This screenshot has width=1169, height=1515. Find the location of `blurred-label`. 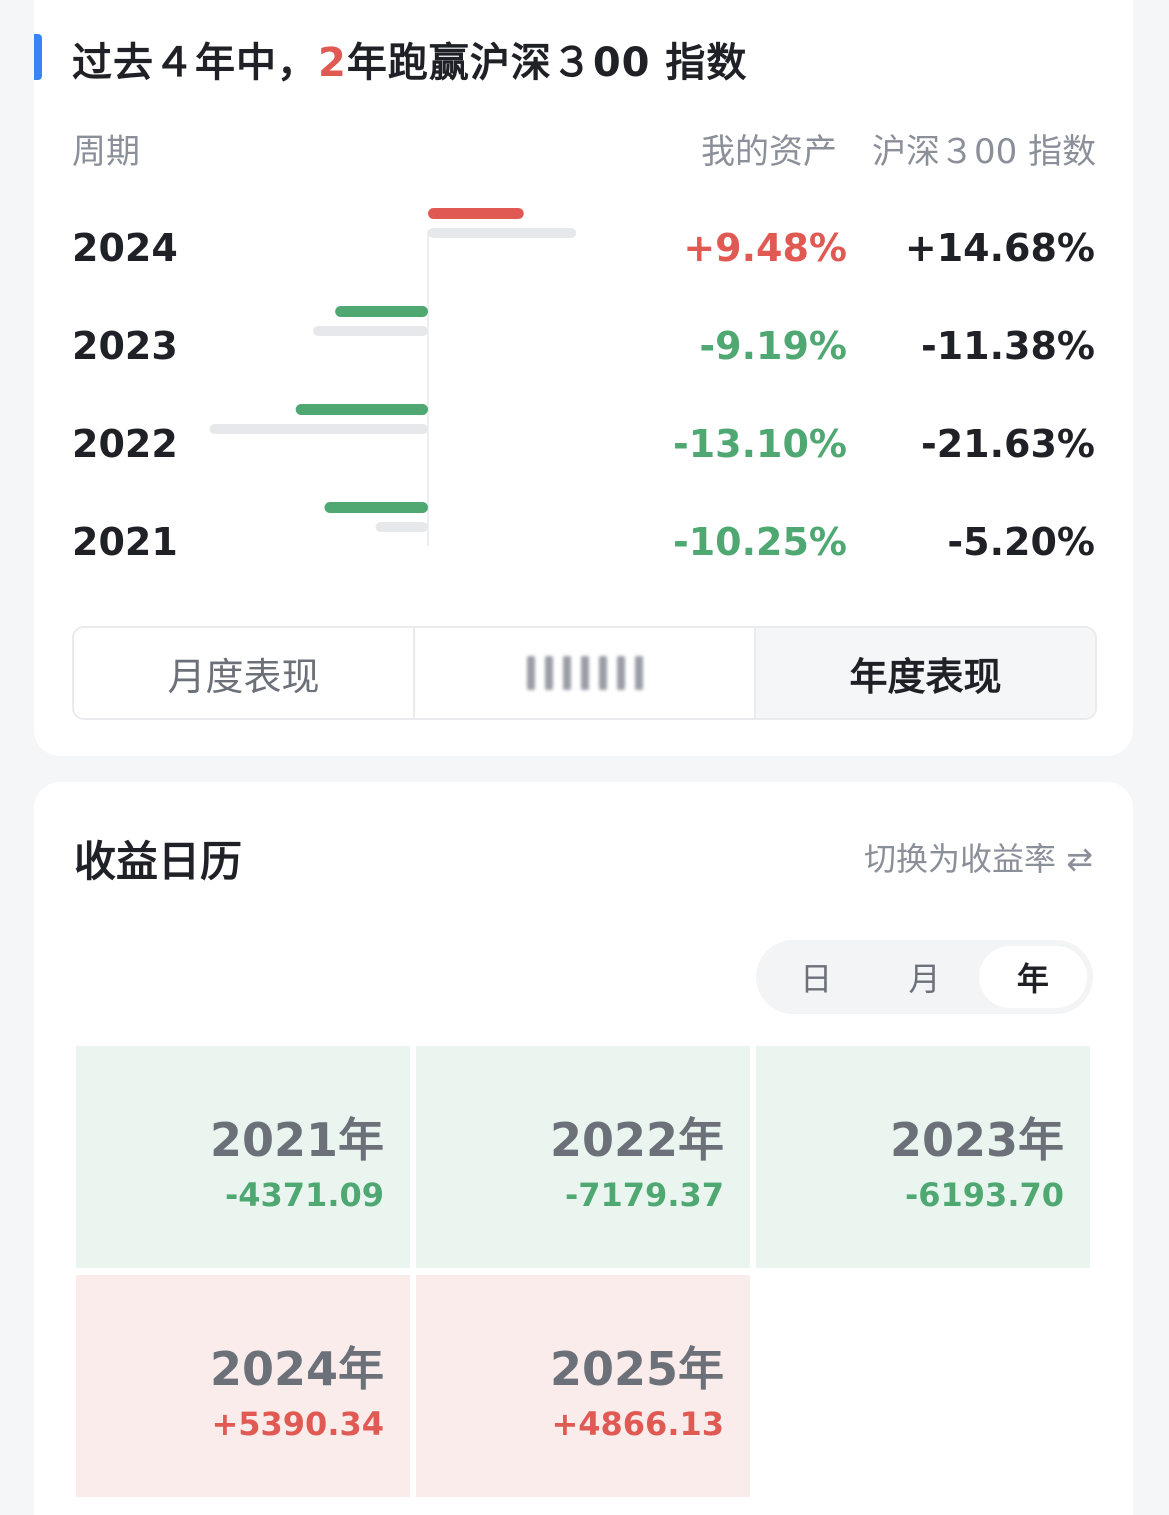

blurred-label is located at coordinates (584, 673).